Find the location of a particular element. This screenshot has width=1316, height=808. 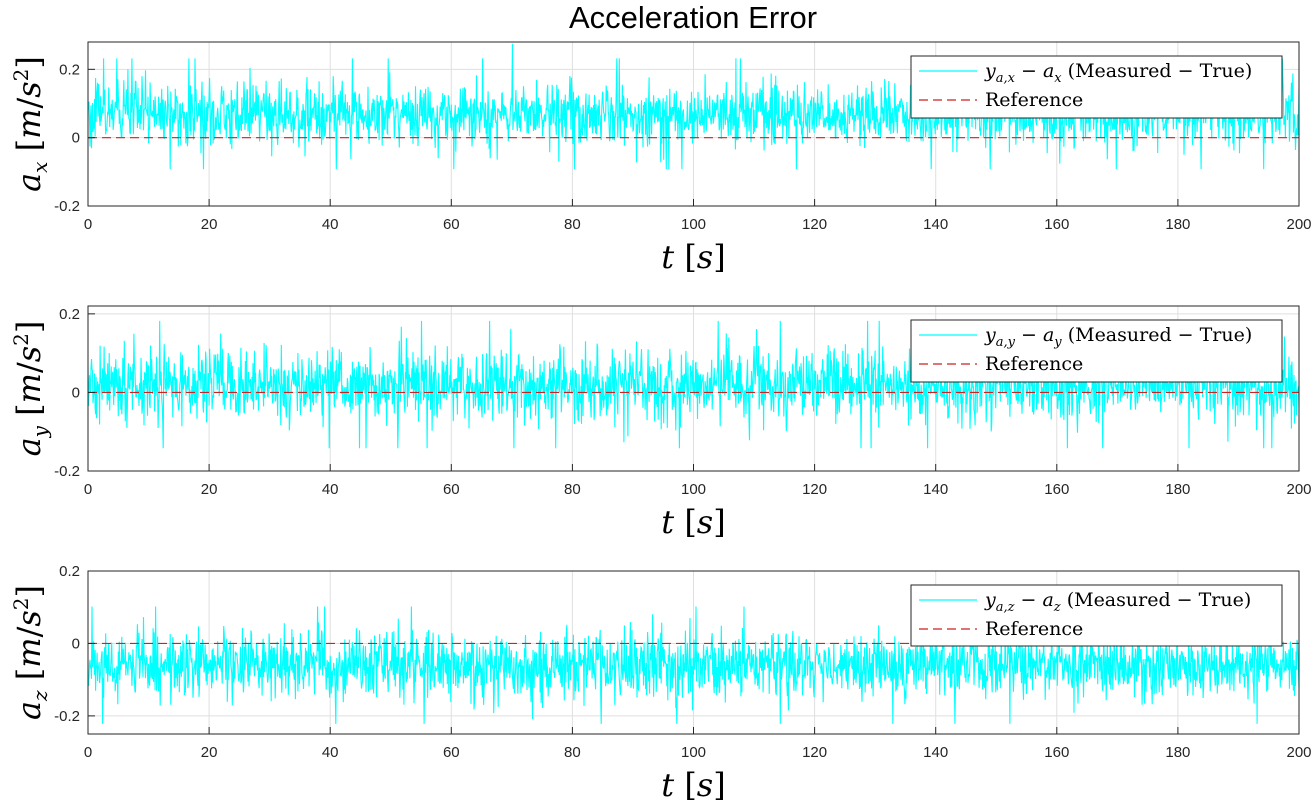

legend: ya,y − ay (Measured − True) Reference is located at coordinates (1096, 351).